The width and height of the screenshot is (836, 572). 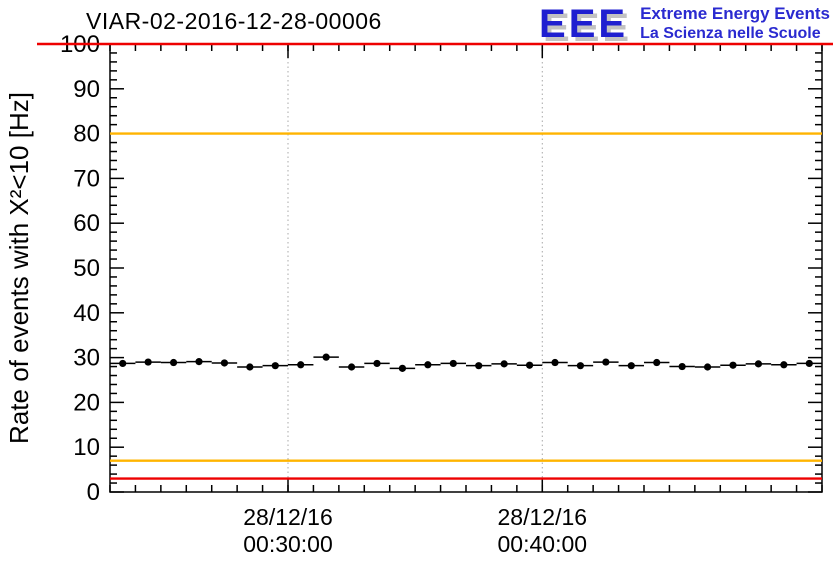 I want to click on y-tick-label: 70, so click(x=86, y=178).